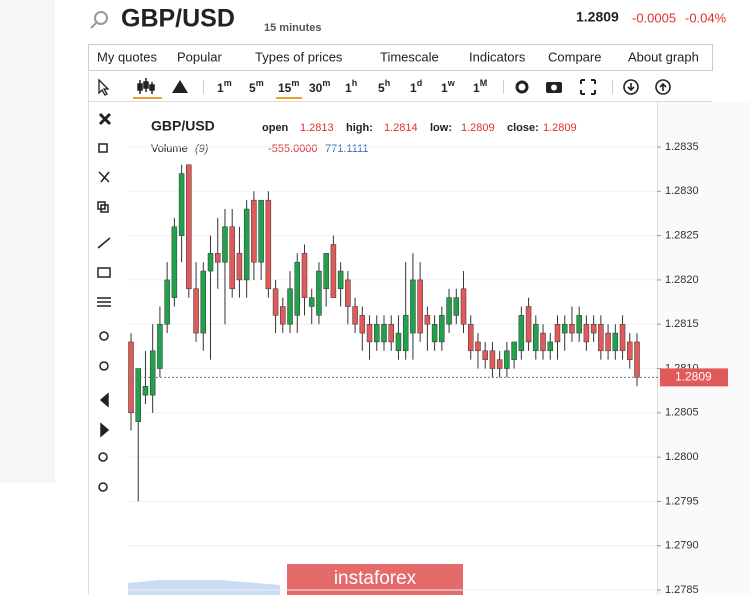  What do you see at coordinates (451, 83) in the screenshot?
I see `timescale-unit: w` at bounding box center [451, 83].